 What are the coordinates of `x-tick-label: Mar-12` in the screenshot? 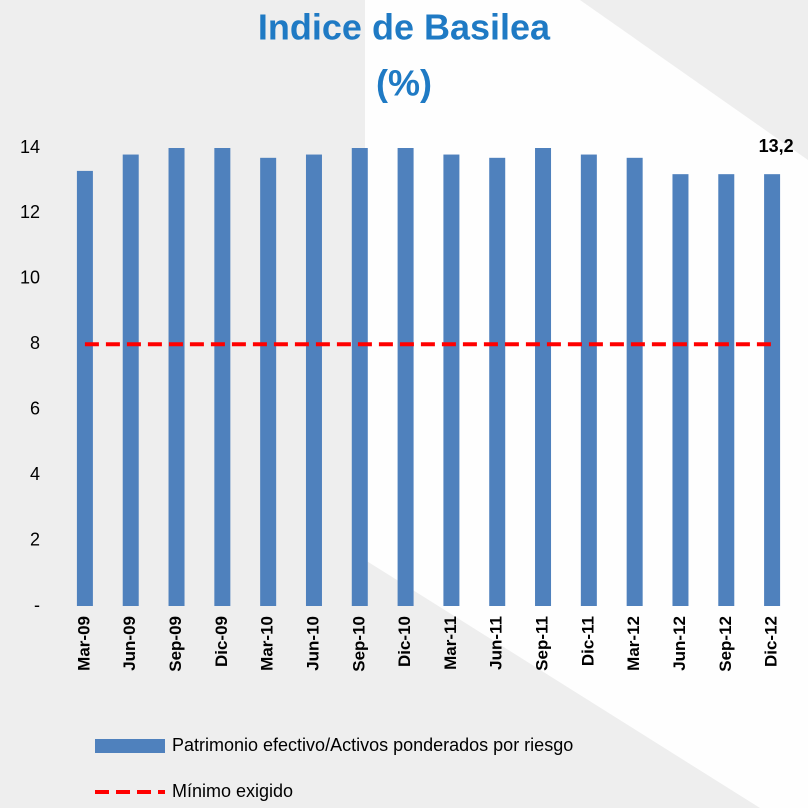 It's located at (633, 643).